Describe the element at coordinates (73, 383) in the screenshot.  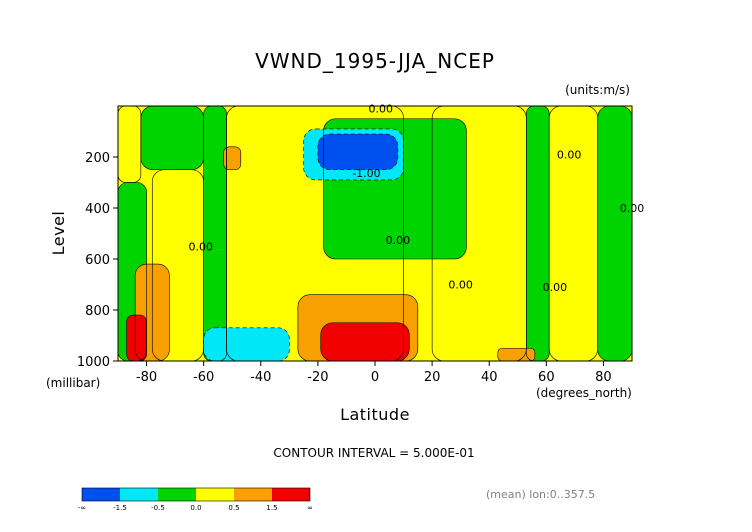
I see `y-axis-units: (millibar)` at that location.